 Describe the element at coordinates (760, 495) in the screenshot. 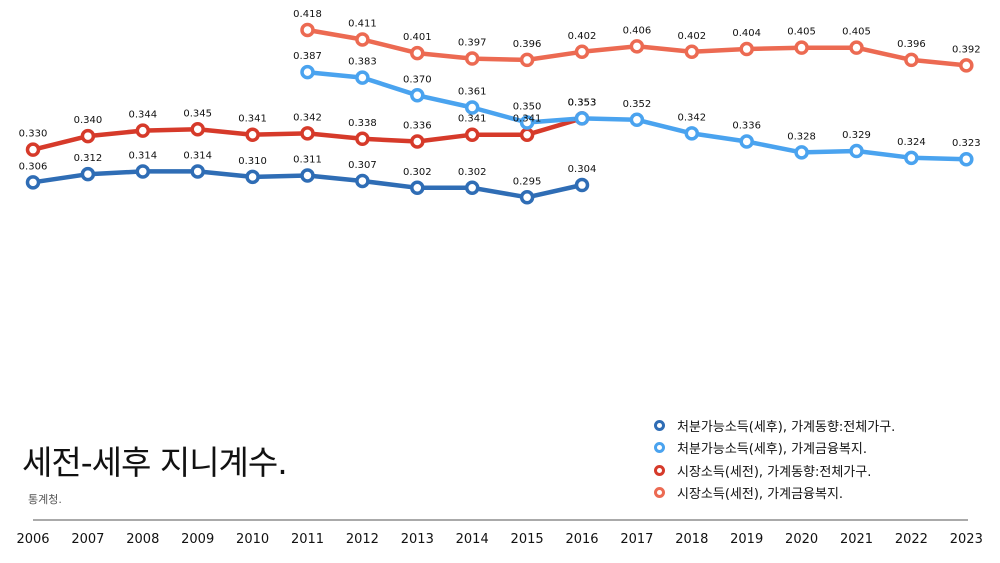

I see `legend-label: 시장소득(세전), 가계금융복지.` at that location.